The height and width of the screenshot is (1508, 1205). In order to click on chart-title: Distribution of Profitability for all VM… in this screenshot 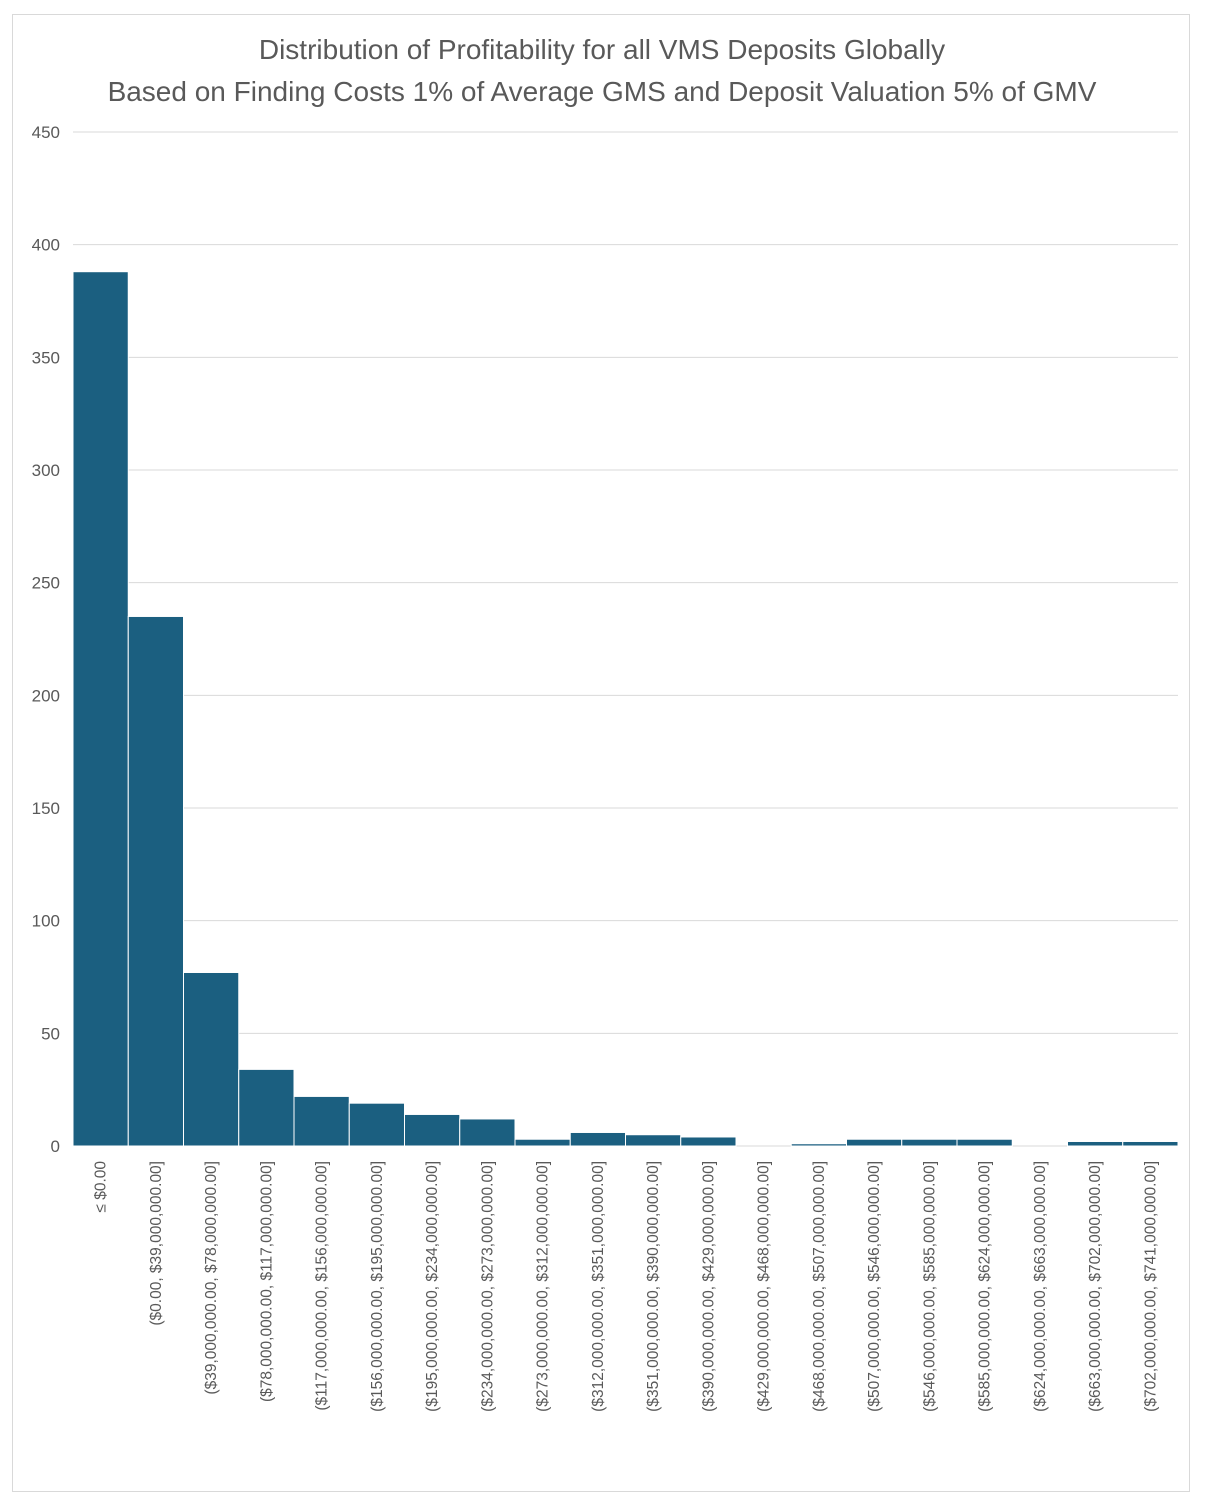, I will do `click(602, 70)`.